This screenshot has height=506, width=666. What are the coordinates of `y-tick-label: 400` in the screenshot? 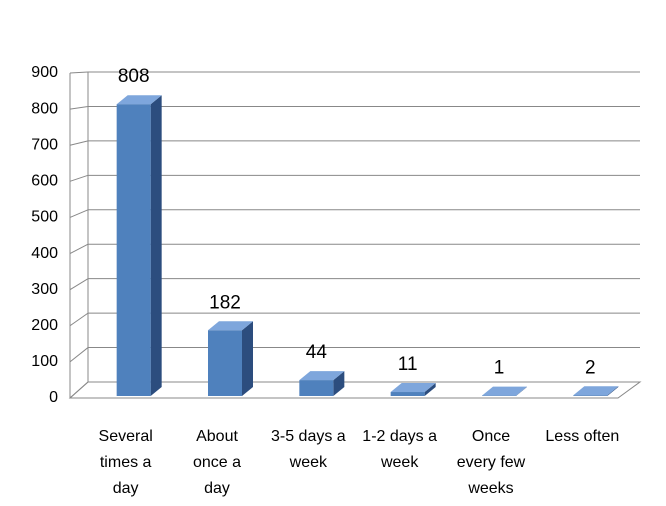 It's located at (44, 253).